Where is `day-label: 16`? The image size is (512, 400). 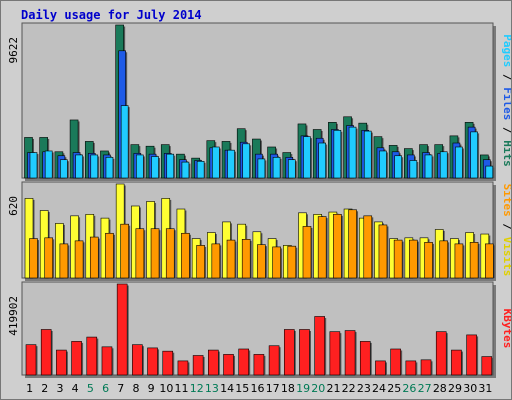
day-label: 16 is located at coordinates (258, 388).